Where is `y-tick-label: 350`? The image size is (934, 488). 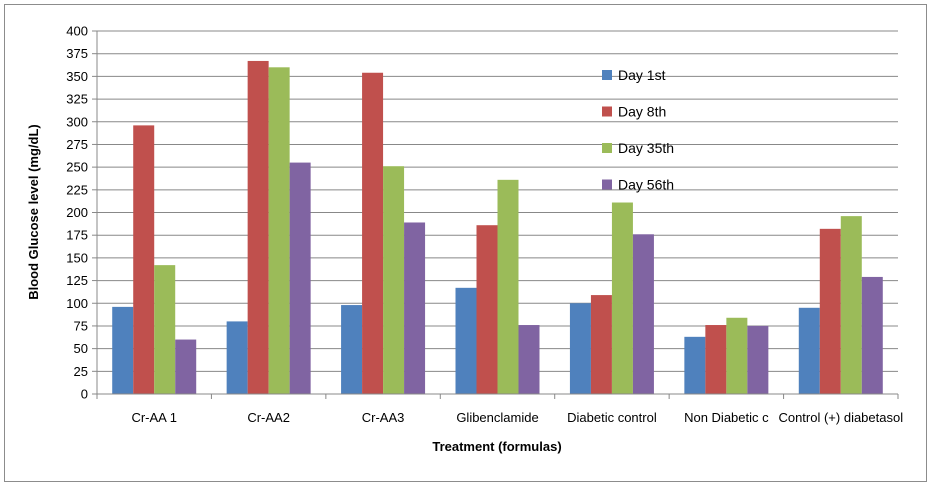 y-tick-label: 350 is located at coordinates (77, 76).